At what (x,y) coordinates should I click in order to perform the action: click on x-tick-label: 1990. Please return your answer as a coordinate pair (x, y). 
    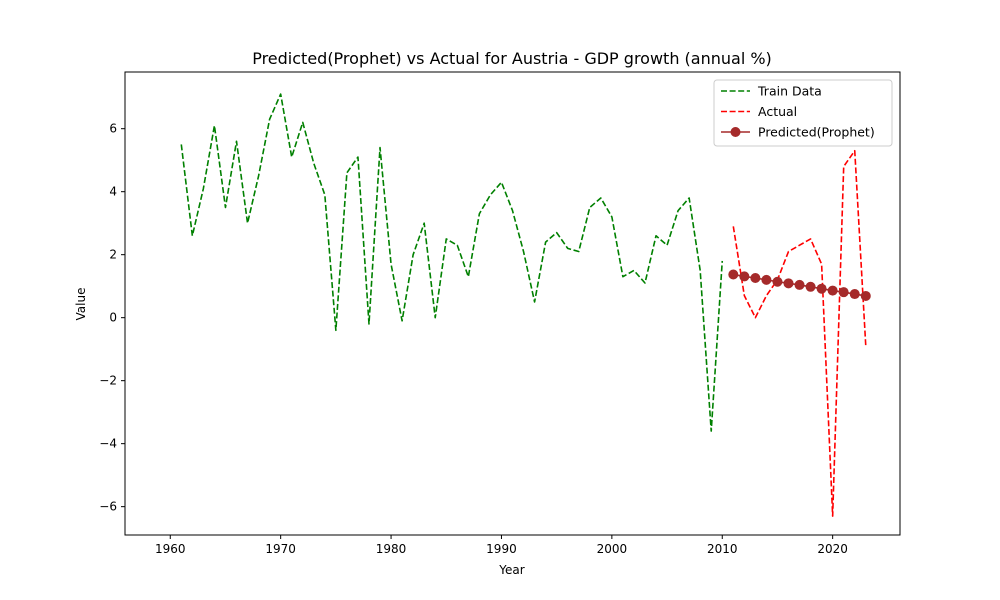
    Looking at the image, I should click on (501, 549).